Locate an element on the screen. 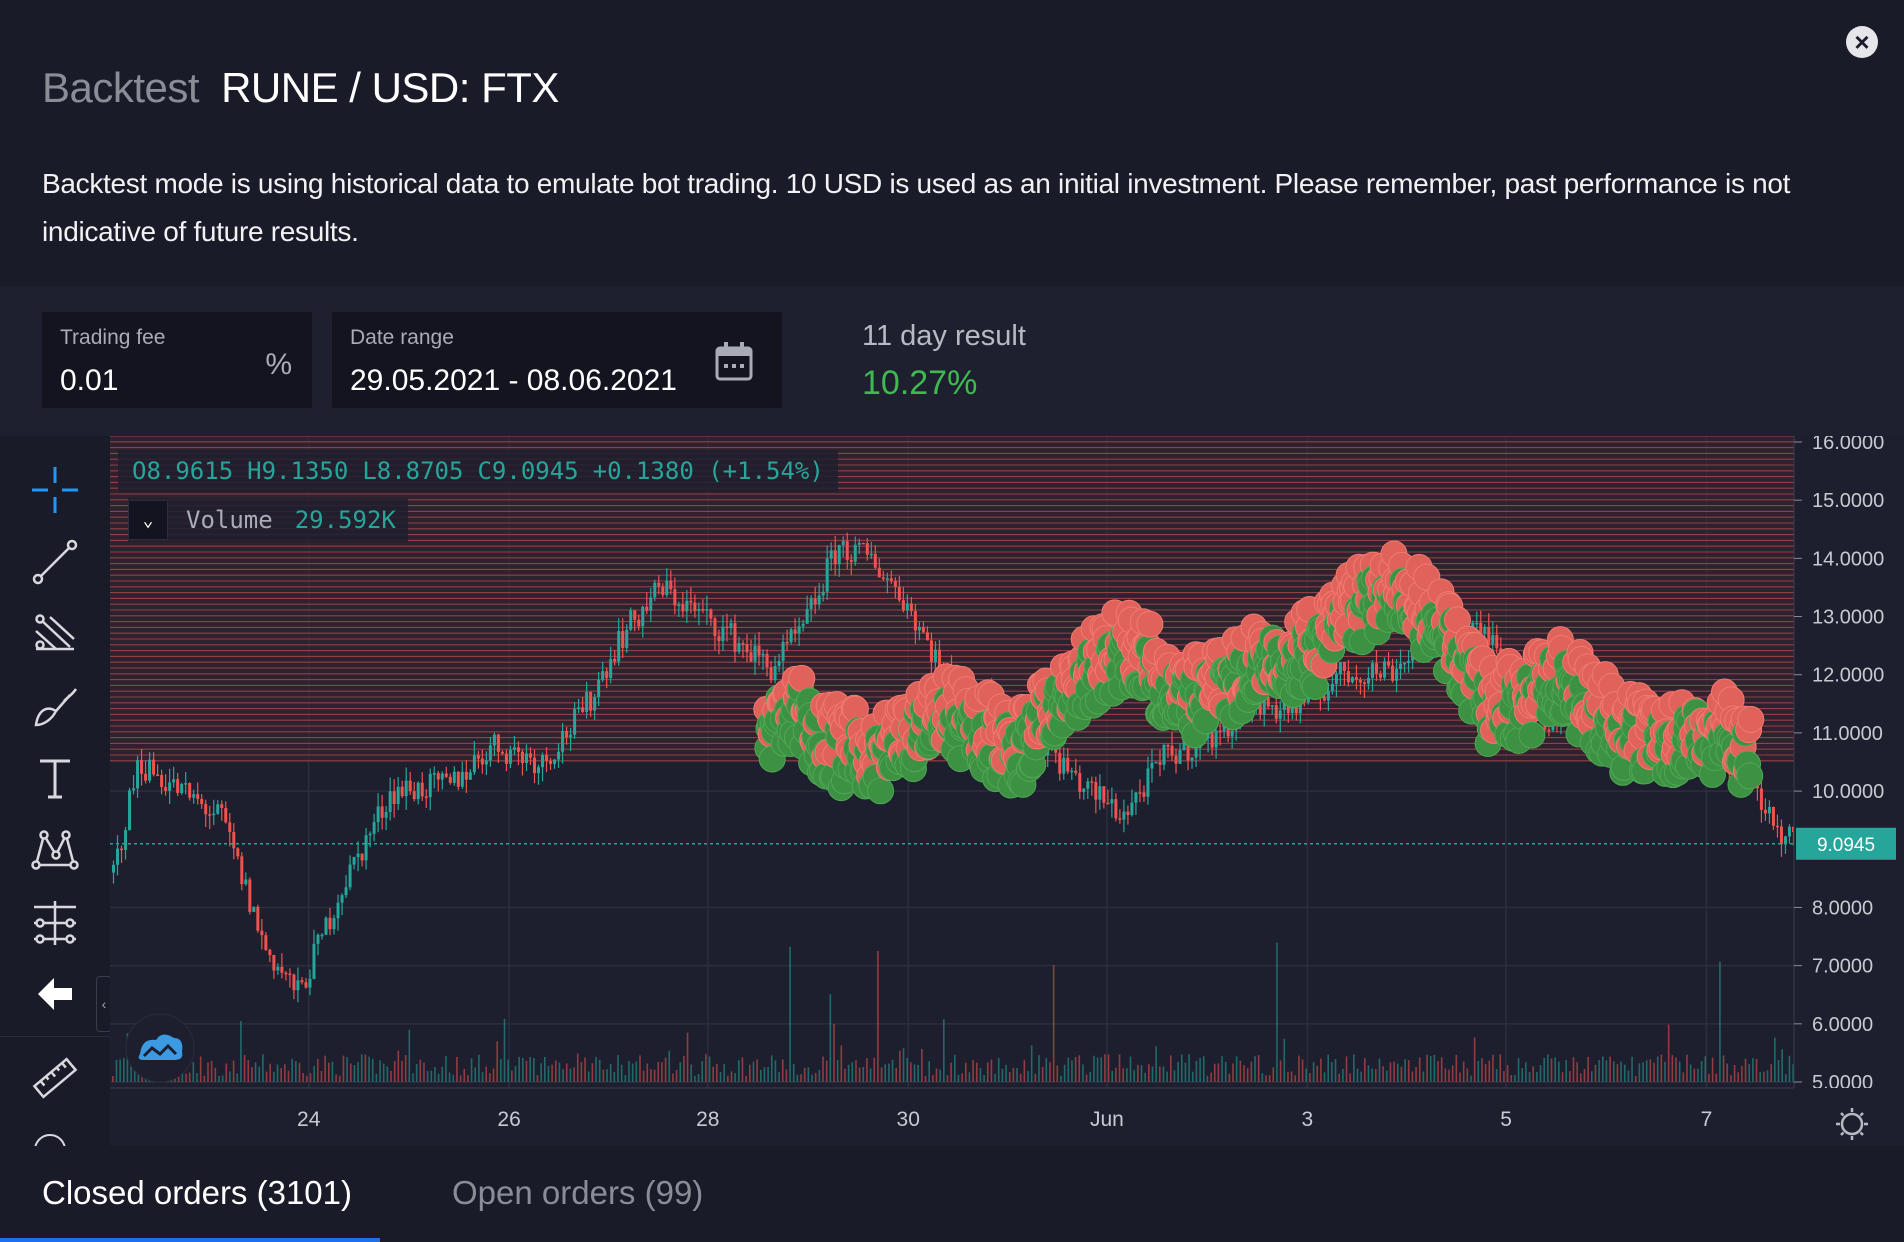 This screenshot has height=1242, width=1904. y-tick-label: 15.0000 is located at coordinates (1848, 501).